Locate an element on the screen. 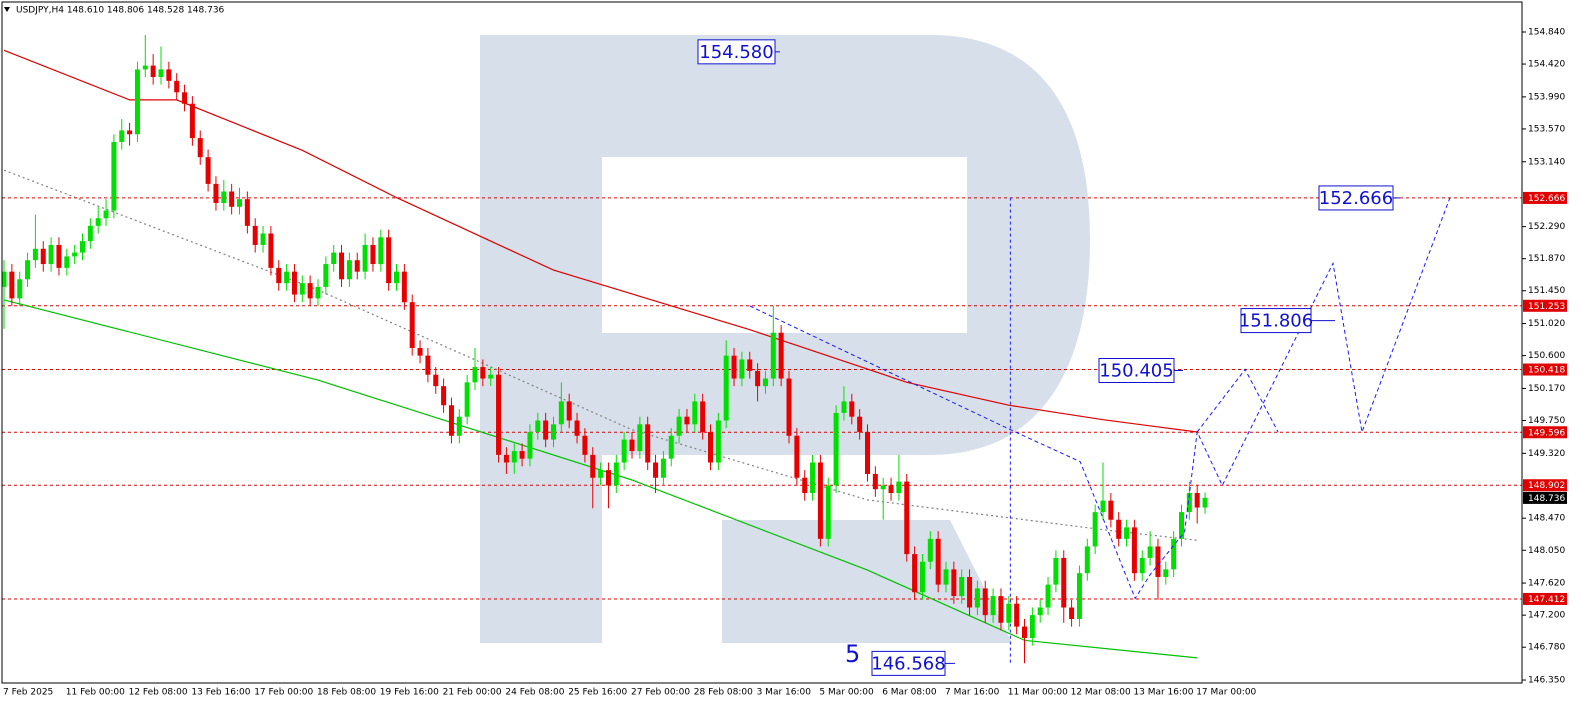 The height and width of the screenshot is (716, 1596). menu-arrow is located at coordinates (7, 9).